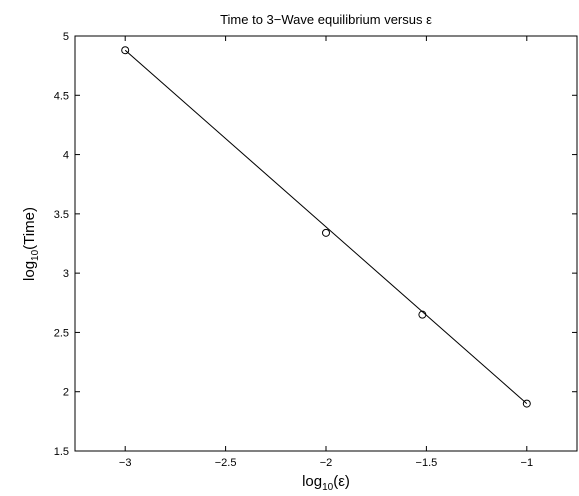 Image resolution: width=579 pixels, height=496 pixels. What do you see at coordinates (328, 487) in the screenshot?
I see `x-axis-label-sub: 10` at bounding box center [328, 487].